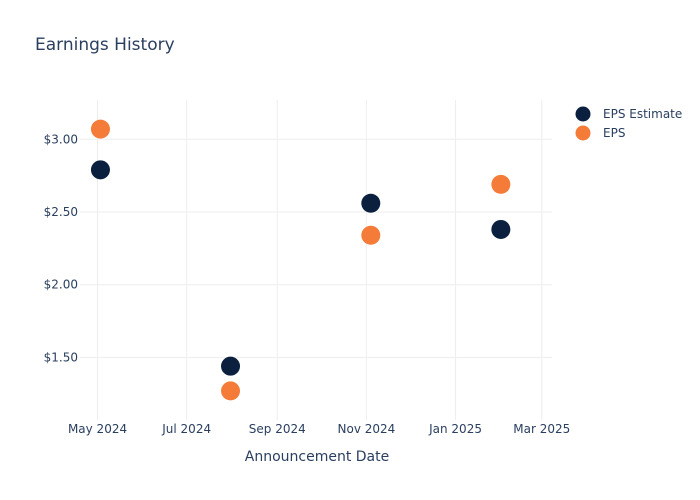 The height and width of the screenshot is (500, 700). What do you see at coordinates (186, 429) in the screenshot?
I see `x-tick-label: Jul 2024` at bounding box center [186, 429].